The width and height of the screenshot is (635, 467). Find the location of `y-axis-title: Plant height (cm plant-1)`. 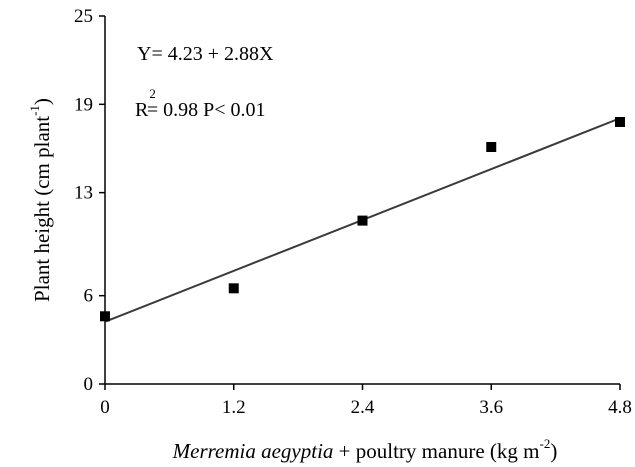

y-axis-title: Plant height (cm plant-1) is located at coordinates (40, 200).